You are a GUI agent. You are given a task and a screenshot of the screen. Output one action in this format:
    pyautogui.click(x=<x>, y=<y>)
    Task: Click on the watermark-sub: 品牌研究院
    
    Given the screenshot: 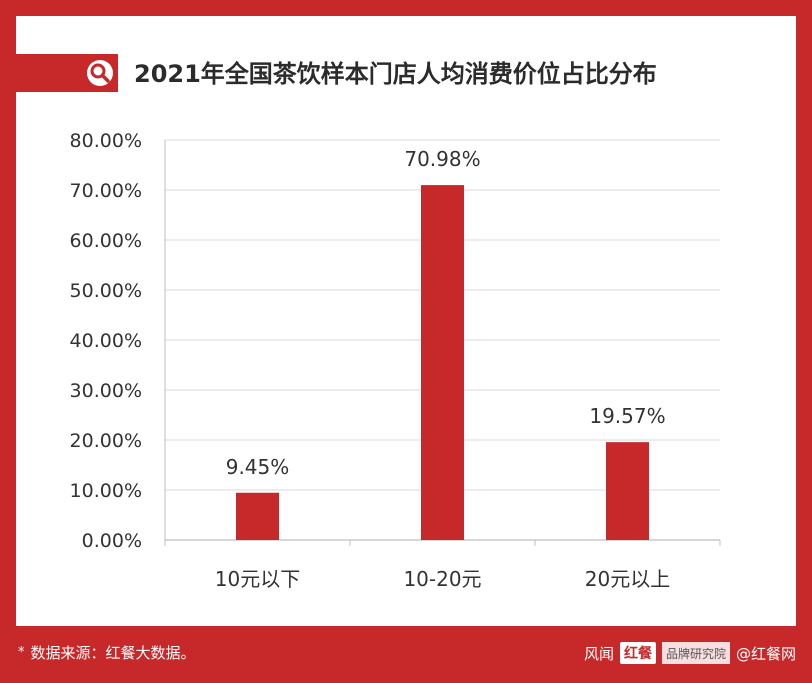 What is the action you would take?
    pyautogui.click(x=695, y=653)
    